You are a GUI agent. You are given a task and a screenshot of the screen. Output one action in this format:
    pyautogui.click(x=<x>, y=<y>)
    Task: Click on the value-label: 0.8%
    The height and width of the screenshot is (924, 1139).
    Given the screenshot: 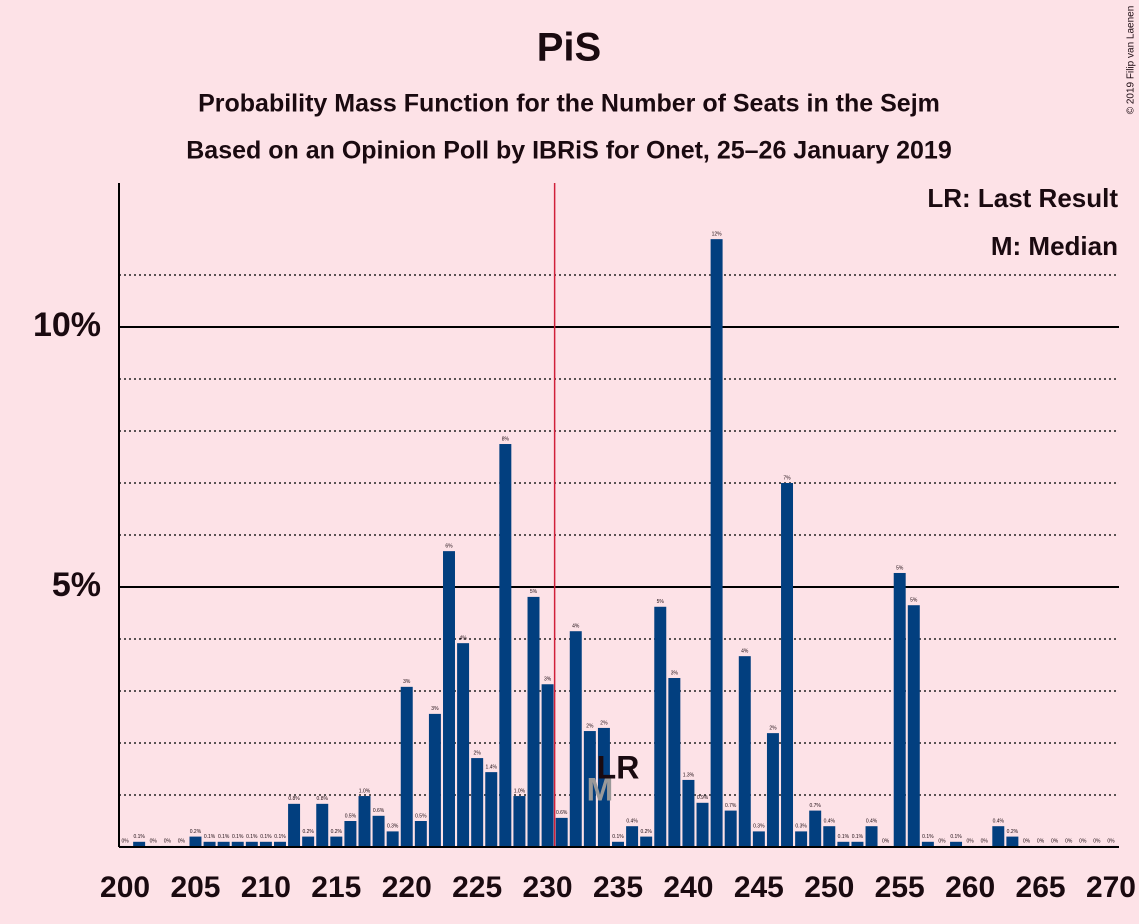 What is the action you would take?
    pyautogui.click(x=294, y=799)
    